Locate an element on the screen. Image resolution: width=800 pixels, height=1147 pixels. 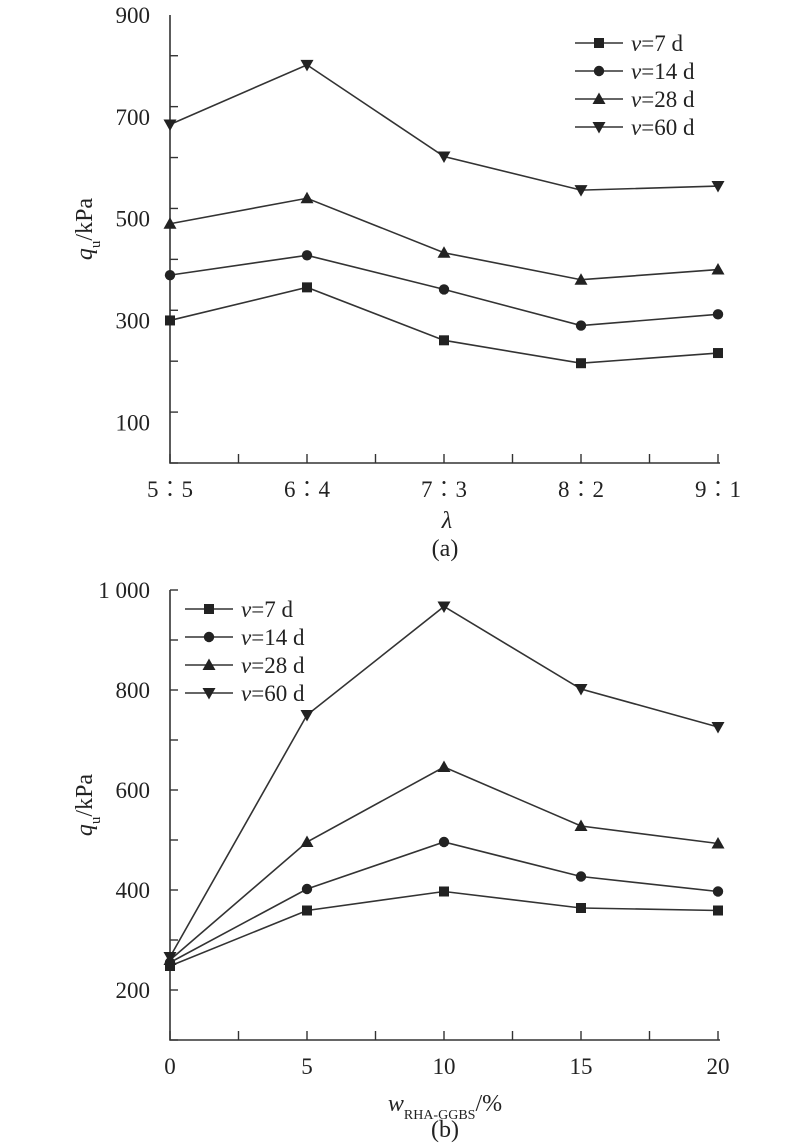
y-tick-label: 100 is located at coordinates (133, 422).